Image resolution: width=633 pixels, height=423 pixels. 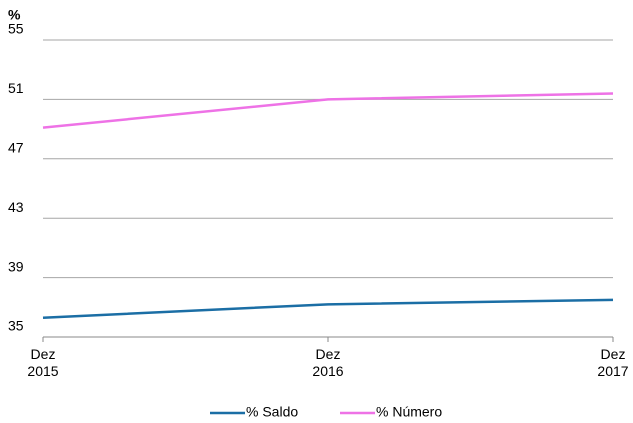 What do you see at coordinates (16, 29) in the screenshot?
I see `y-tick-label: 55` at bounding box center [16, 29].